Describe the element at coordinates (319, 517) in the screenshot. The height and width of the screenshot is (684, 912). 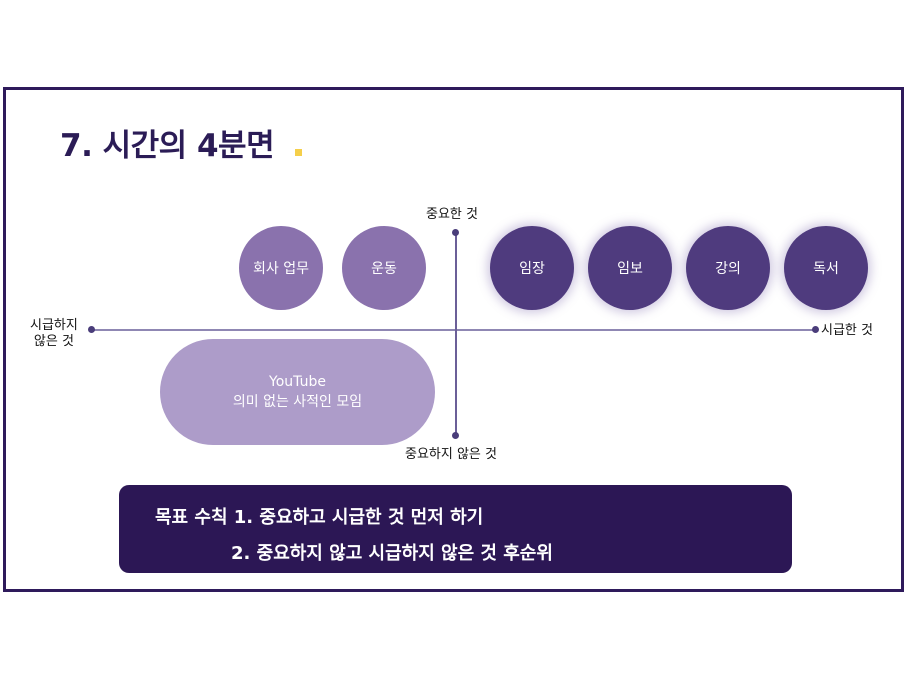
I see `goal-rule-1: 목표 수칙 1. 중요하고 시급한 것 먼저 하기` at that location.